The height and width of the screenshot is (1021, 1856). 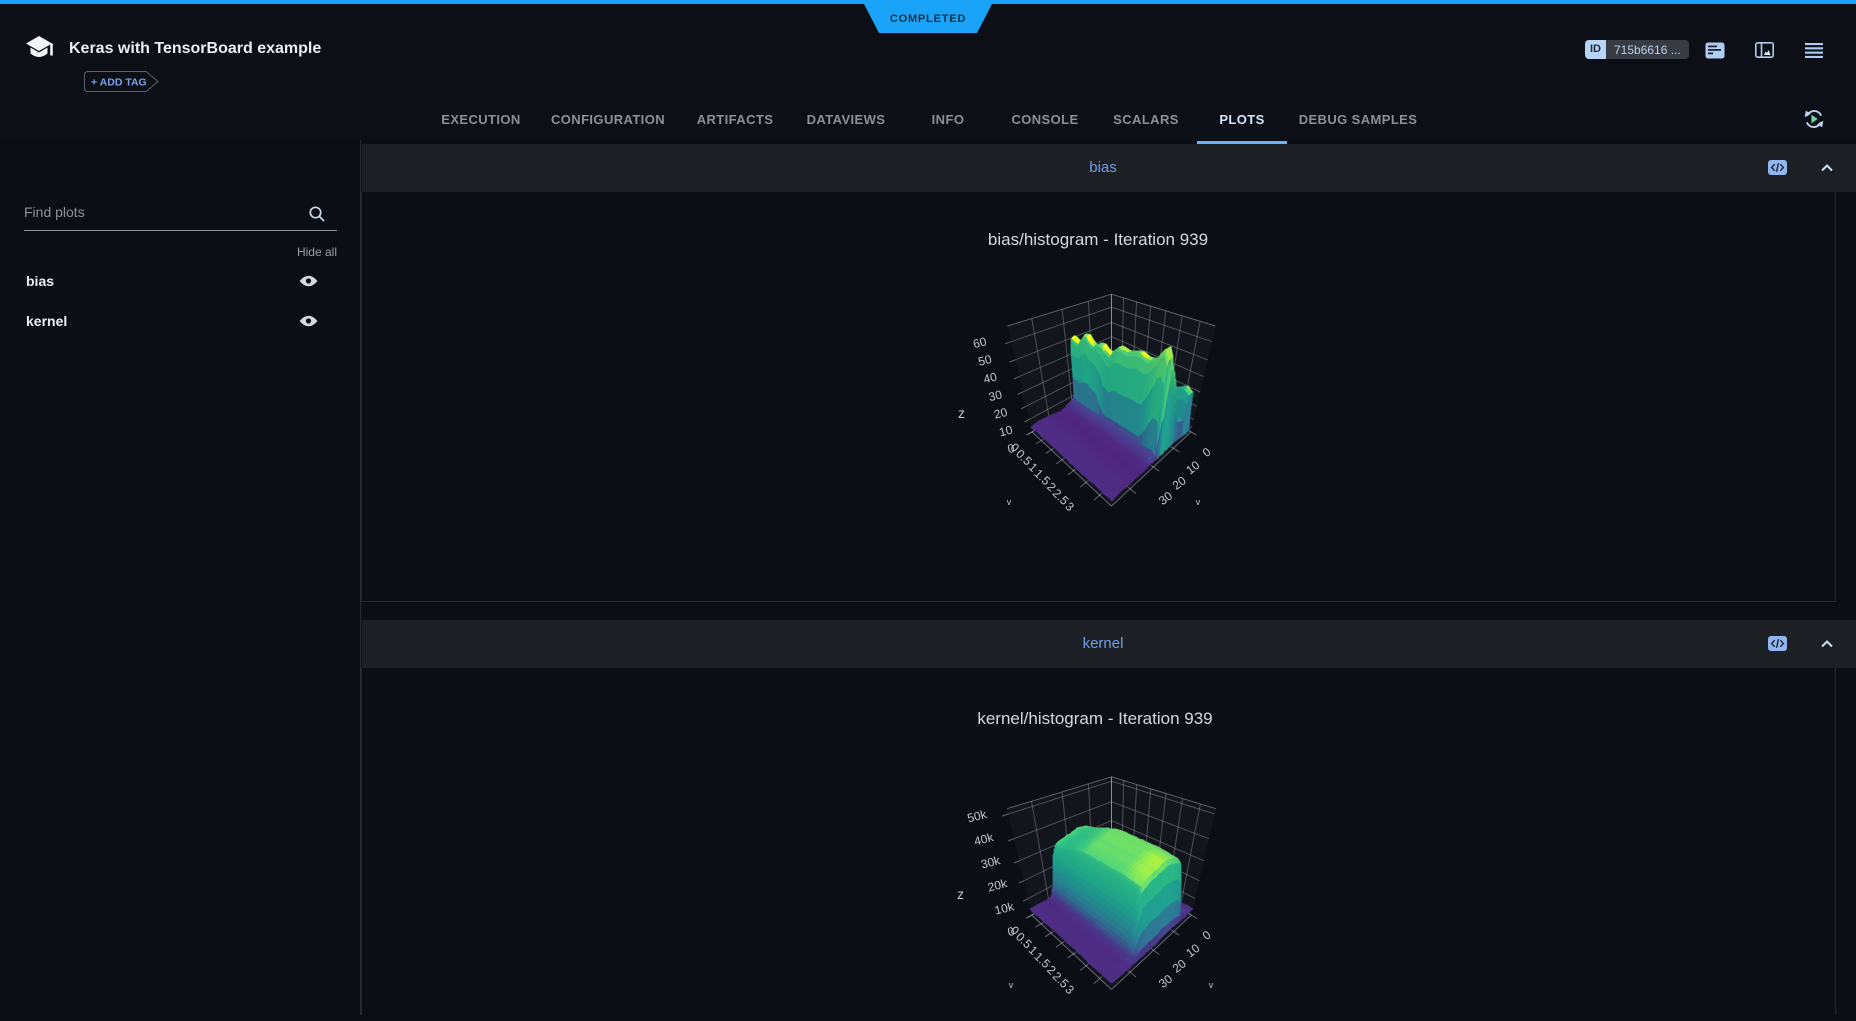 What do you see at coordinates (977, 816) in the screenshot?
I see `svg-text: 50k` at bounding box center [977, 816].